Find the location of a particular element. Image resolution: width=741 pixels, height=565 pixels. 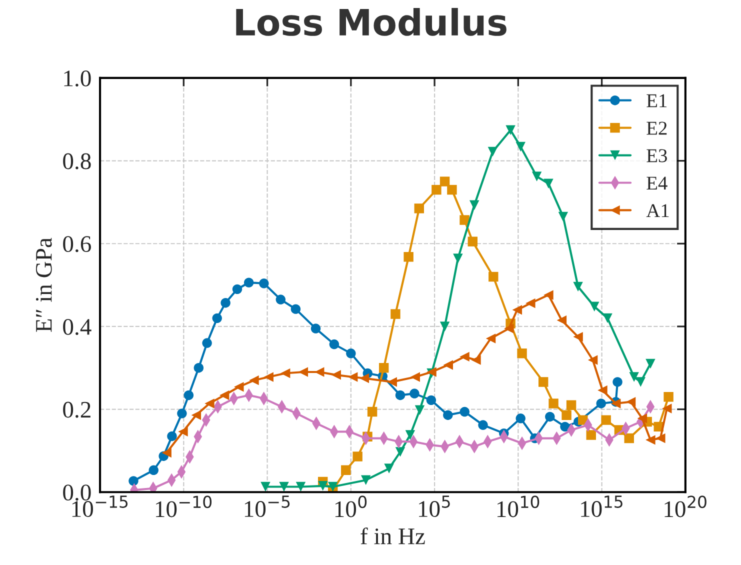

x-tick-label: 10$^{−5}$ is located at coordinates (267, 506).